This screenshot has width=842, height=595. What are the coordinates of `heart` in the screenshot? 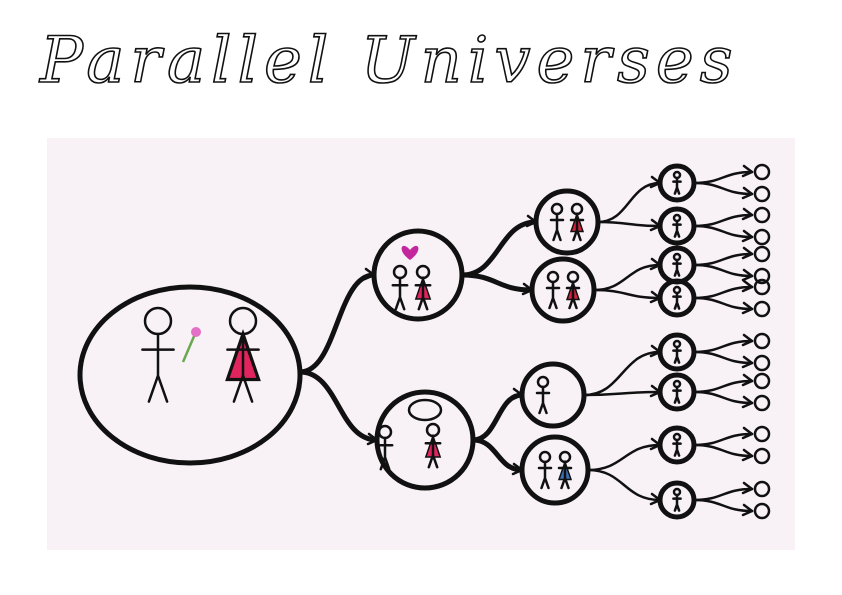 It's located at (410, 252).